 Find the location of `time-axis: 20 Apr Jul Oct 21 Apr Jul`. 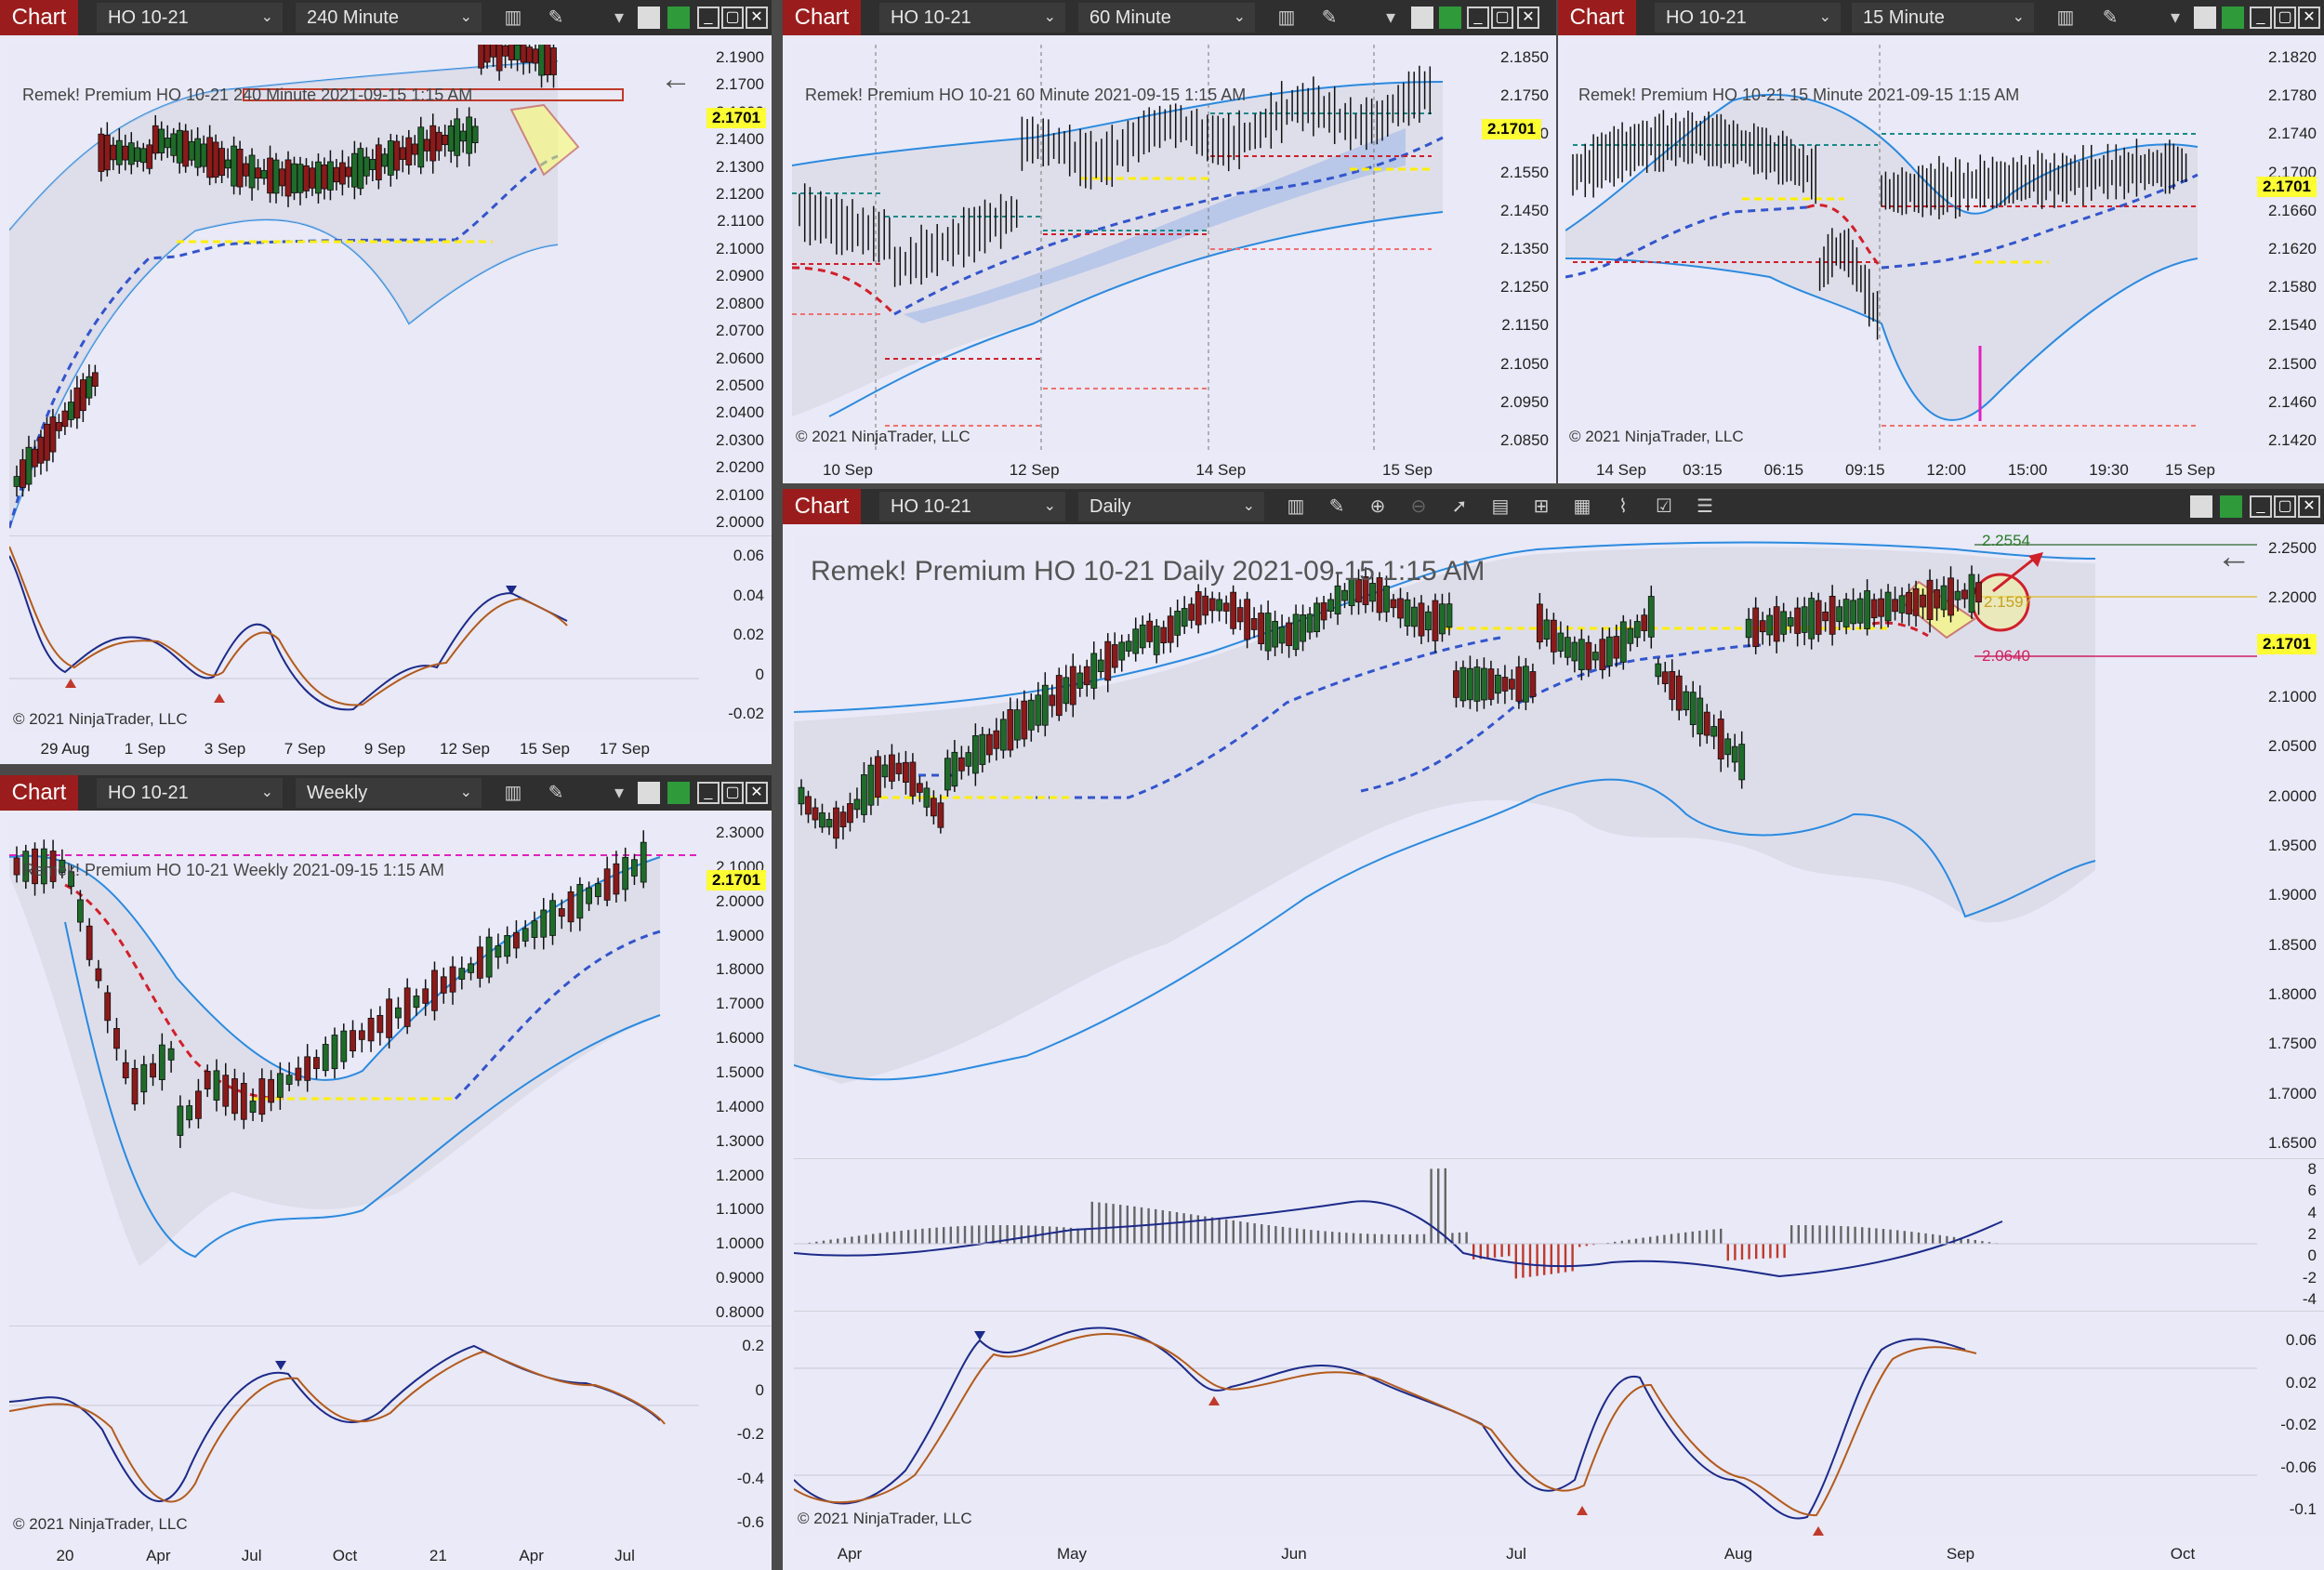

time-axis: 20 Apr Jul Oct 21 Apr Jul is located at coordinates (354, 1557).